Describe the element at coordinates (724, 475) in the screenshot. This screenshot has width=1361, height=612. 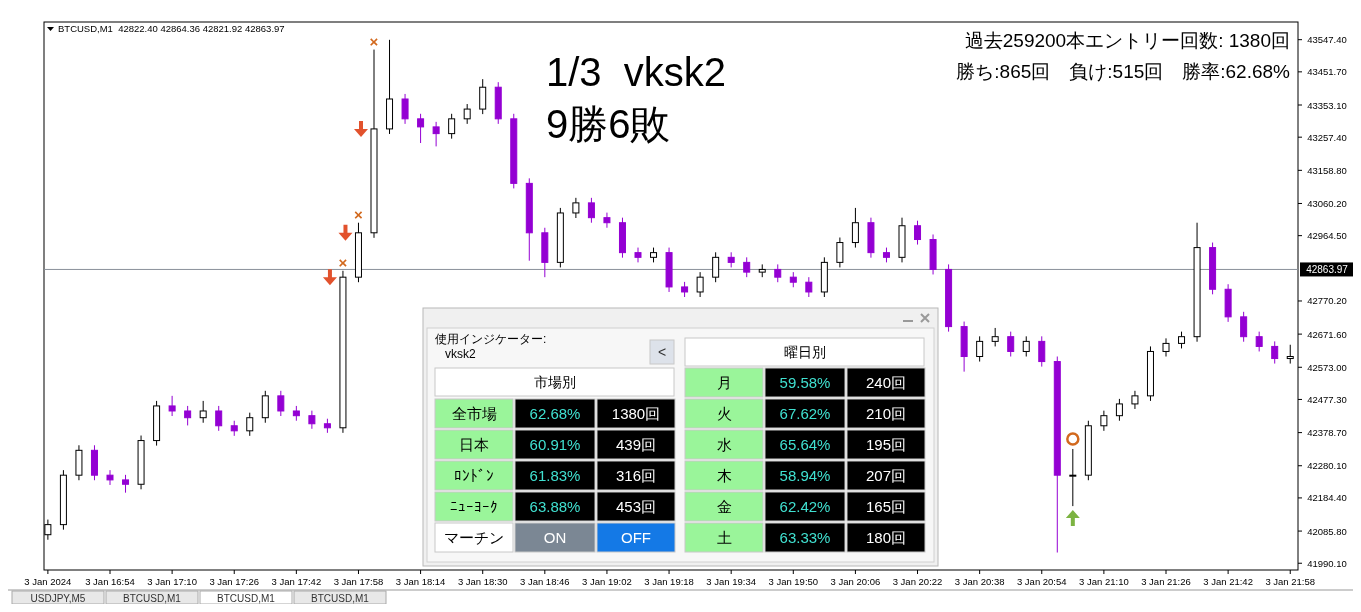
I see `annotation: 木` at that location.